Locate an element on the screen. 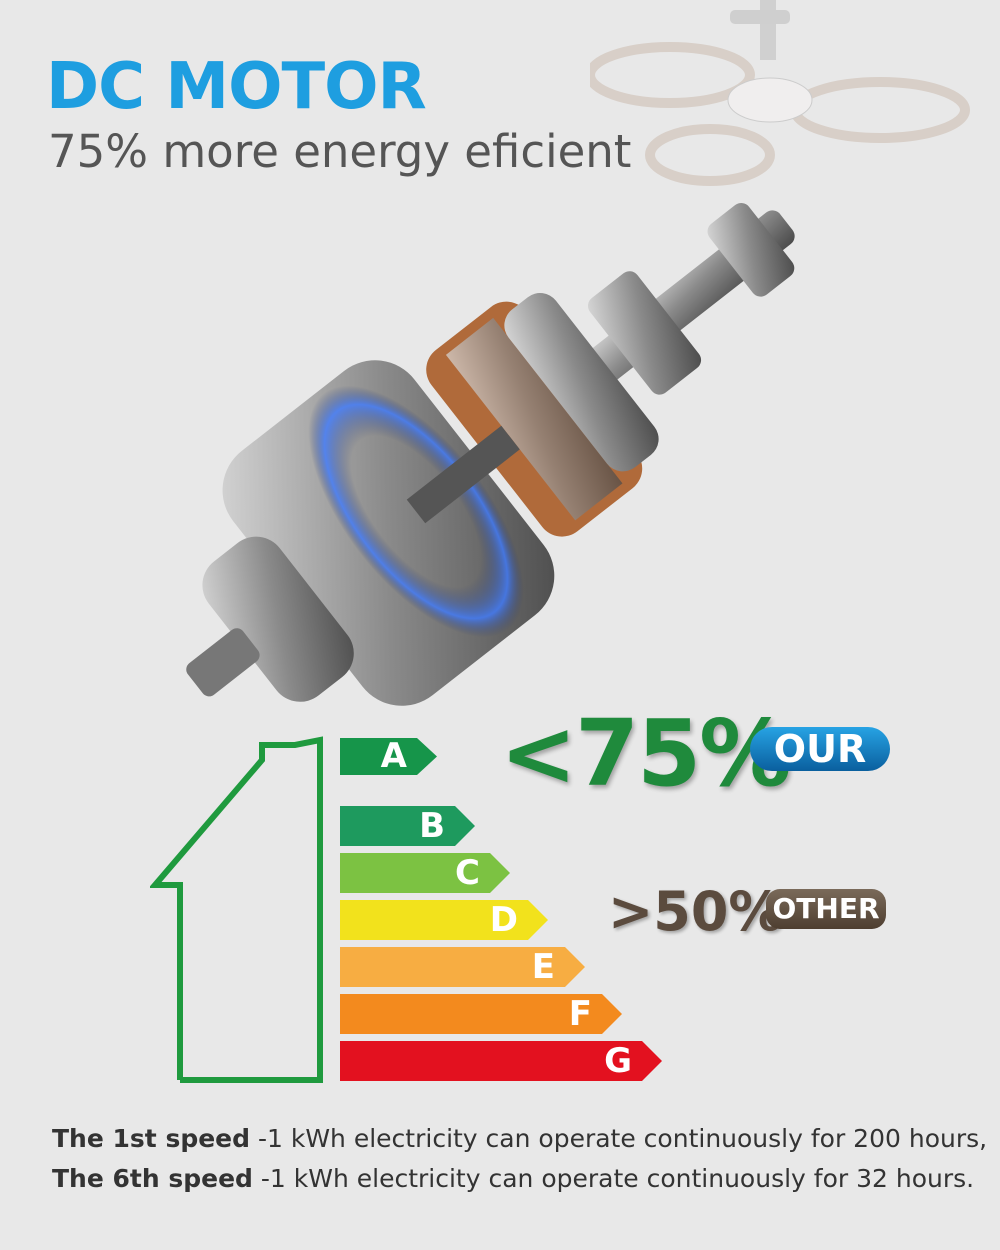 Image resolution: width=1000 pixels, height=1250 pixels. our-badge: OUR is located at coordinates (820, 749).